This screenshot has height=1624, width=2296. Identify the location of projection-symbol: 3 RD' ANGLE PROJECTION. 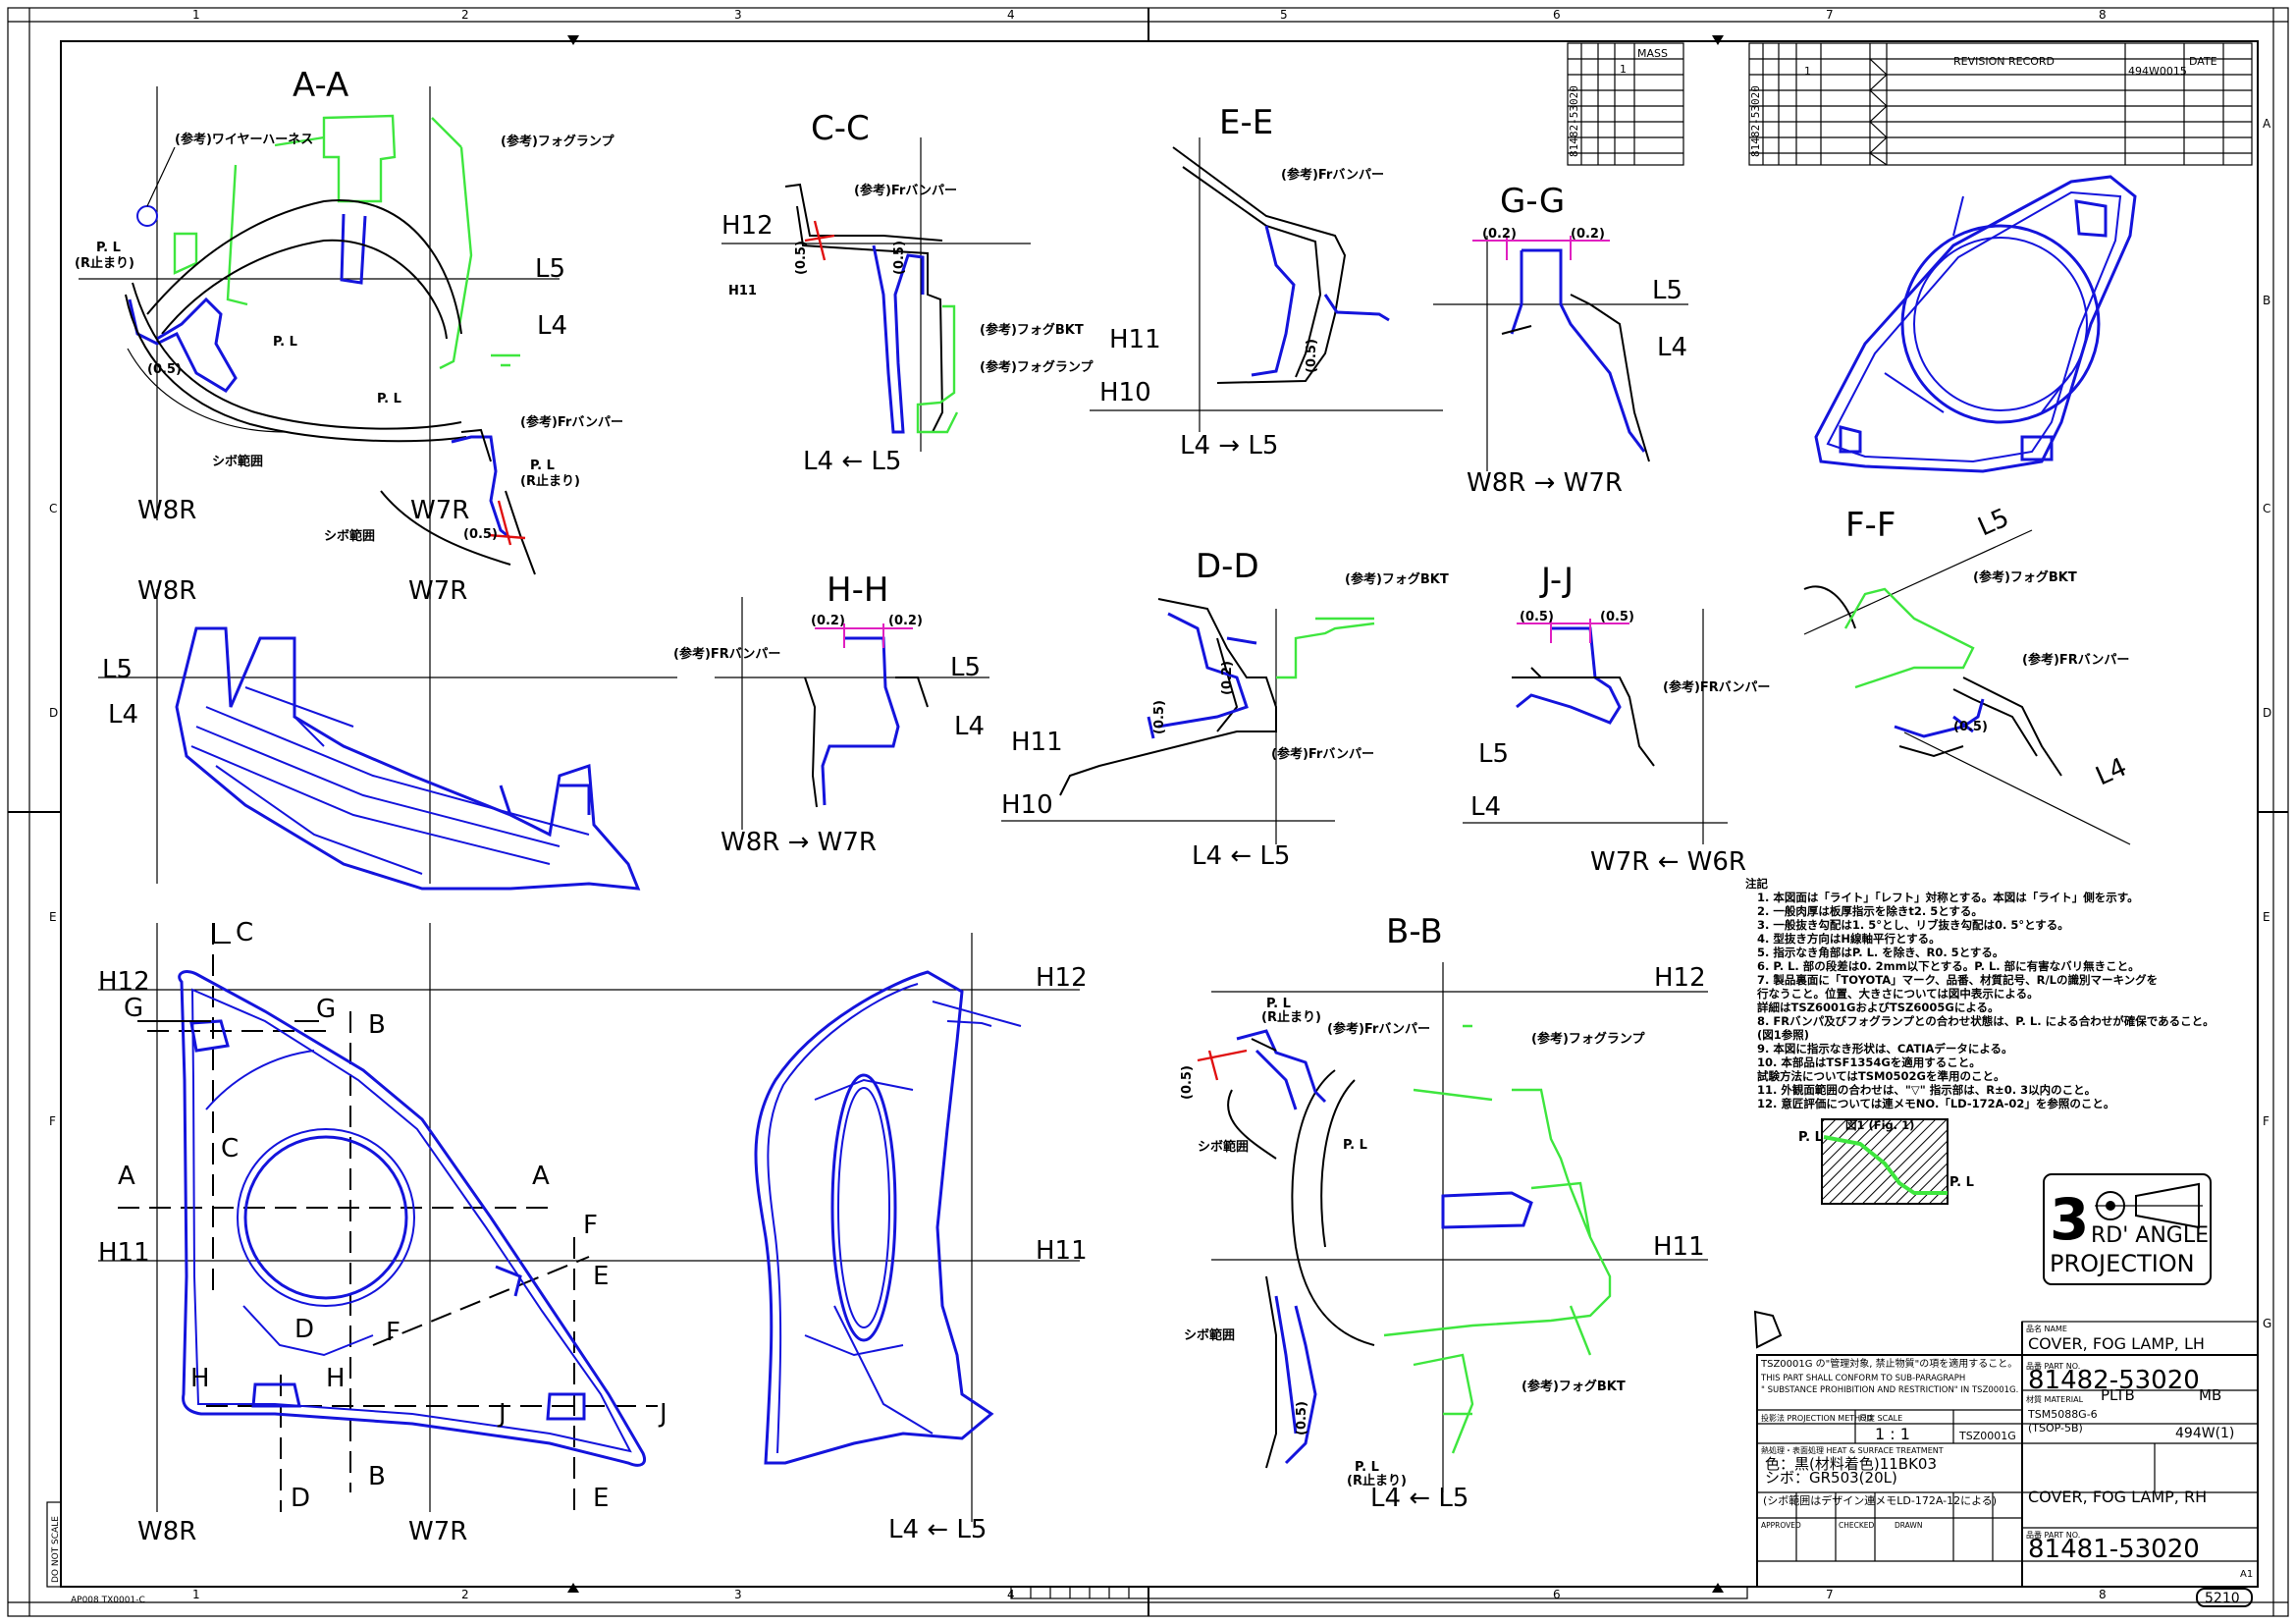
(2127, 1229).